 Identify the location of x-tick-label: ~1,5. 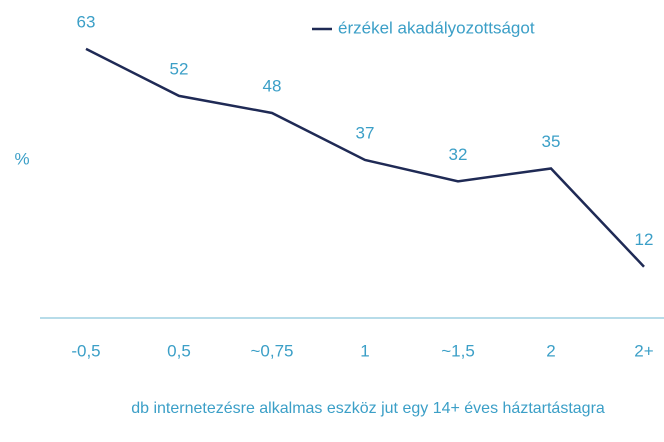
(458, 350).